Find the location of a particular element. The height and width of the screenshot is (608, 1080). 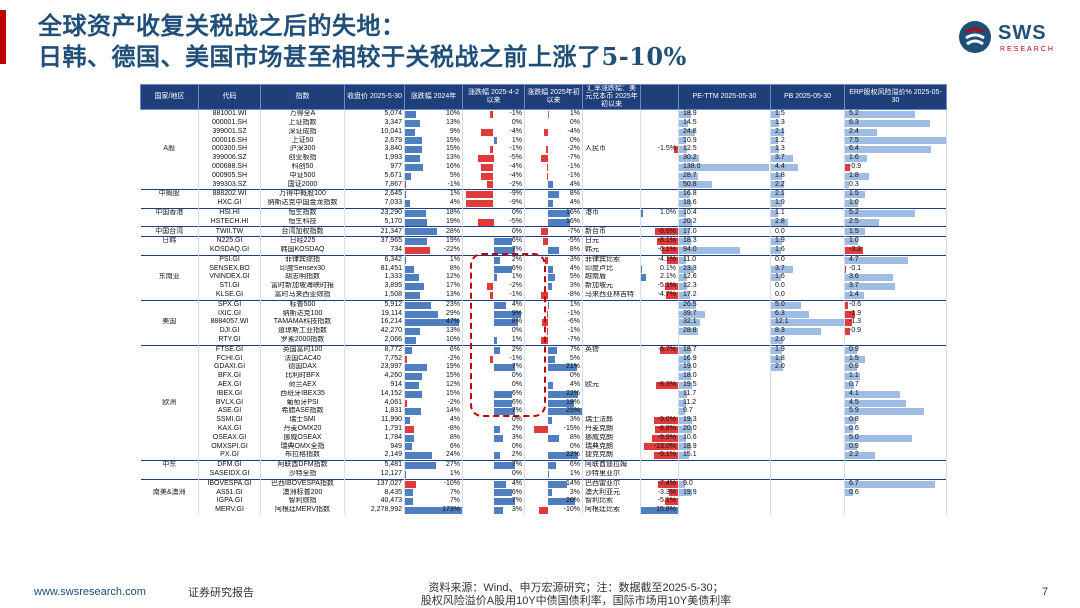

pe-cell: 19.5 is located at coordinates (724, 385).